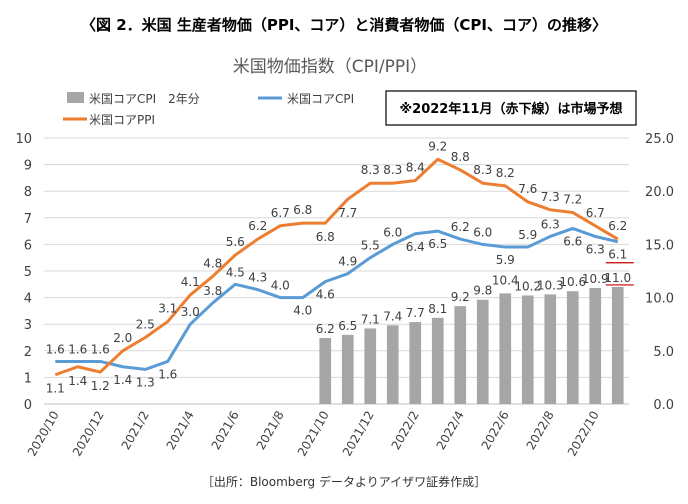 The height and width of the screenshot is (504, 688). I want to click on ppi-data-label: 7.3, so click(550, 197).